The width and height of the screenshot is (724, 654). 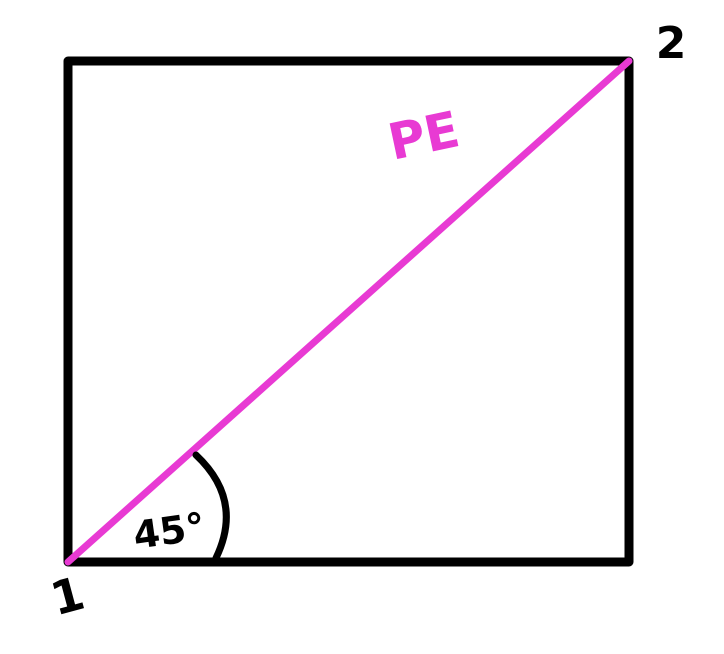 What do you see at coordinates (423, 135) in the screenshot?
I see `diagonal-label: PE` at bounding box center [423, 135].